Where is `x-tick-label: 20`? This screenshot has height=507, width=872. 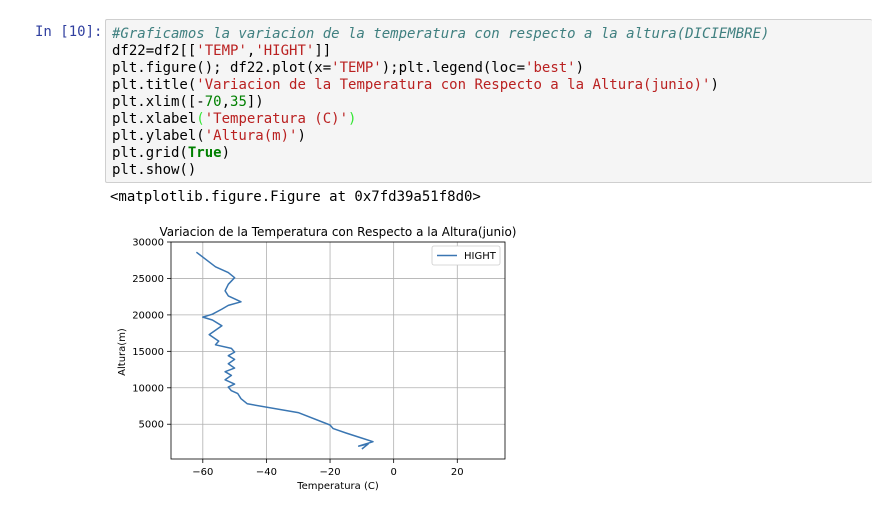 x-tick-label: 20 is located at coordinates (457, 472).